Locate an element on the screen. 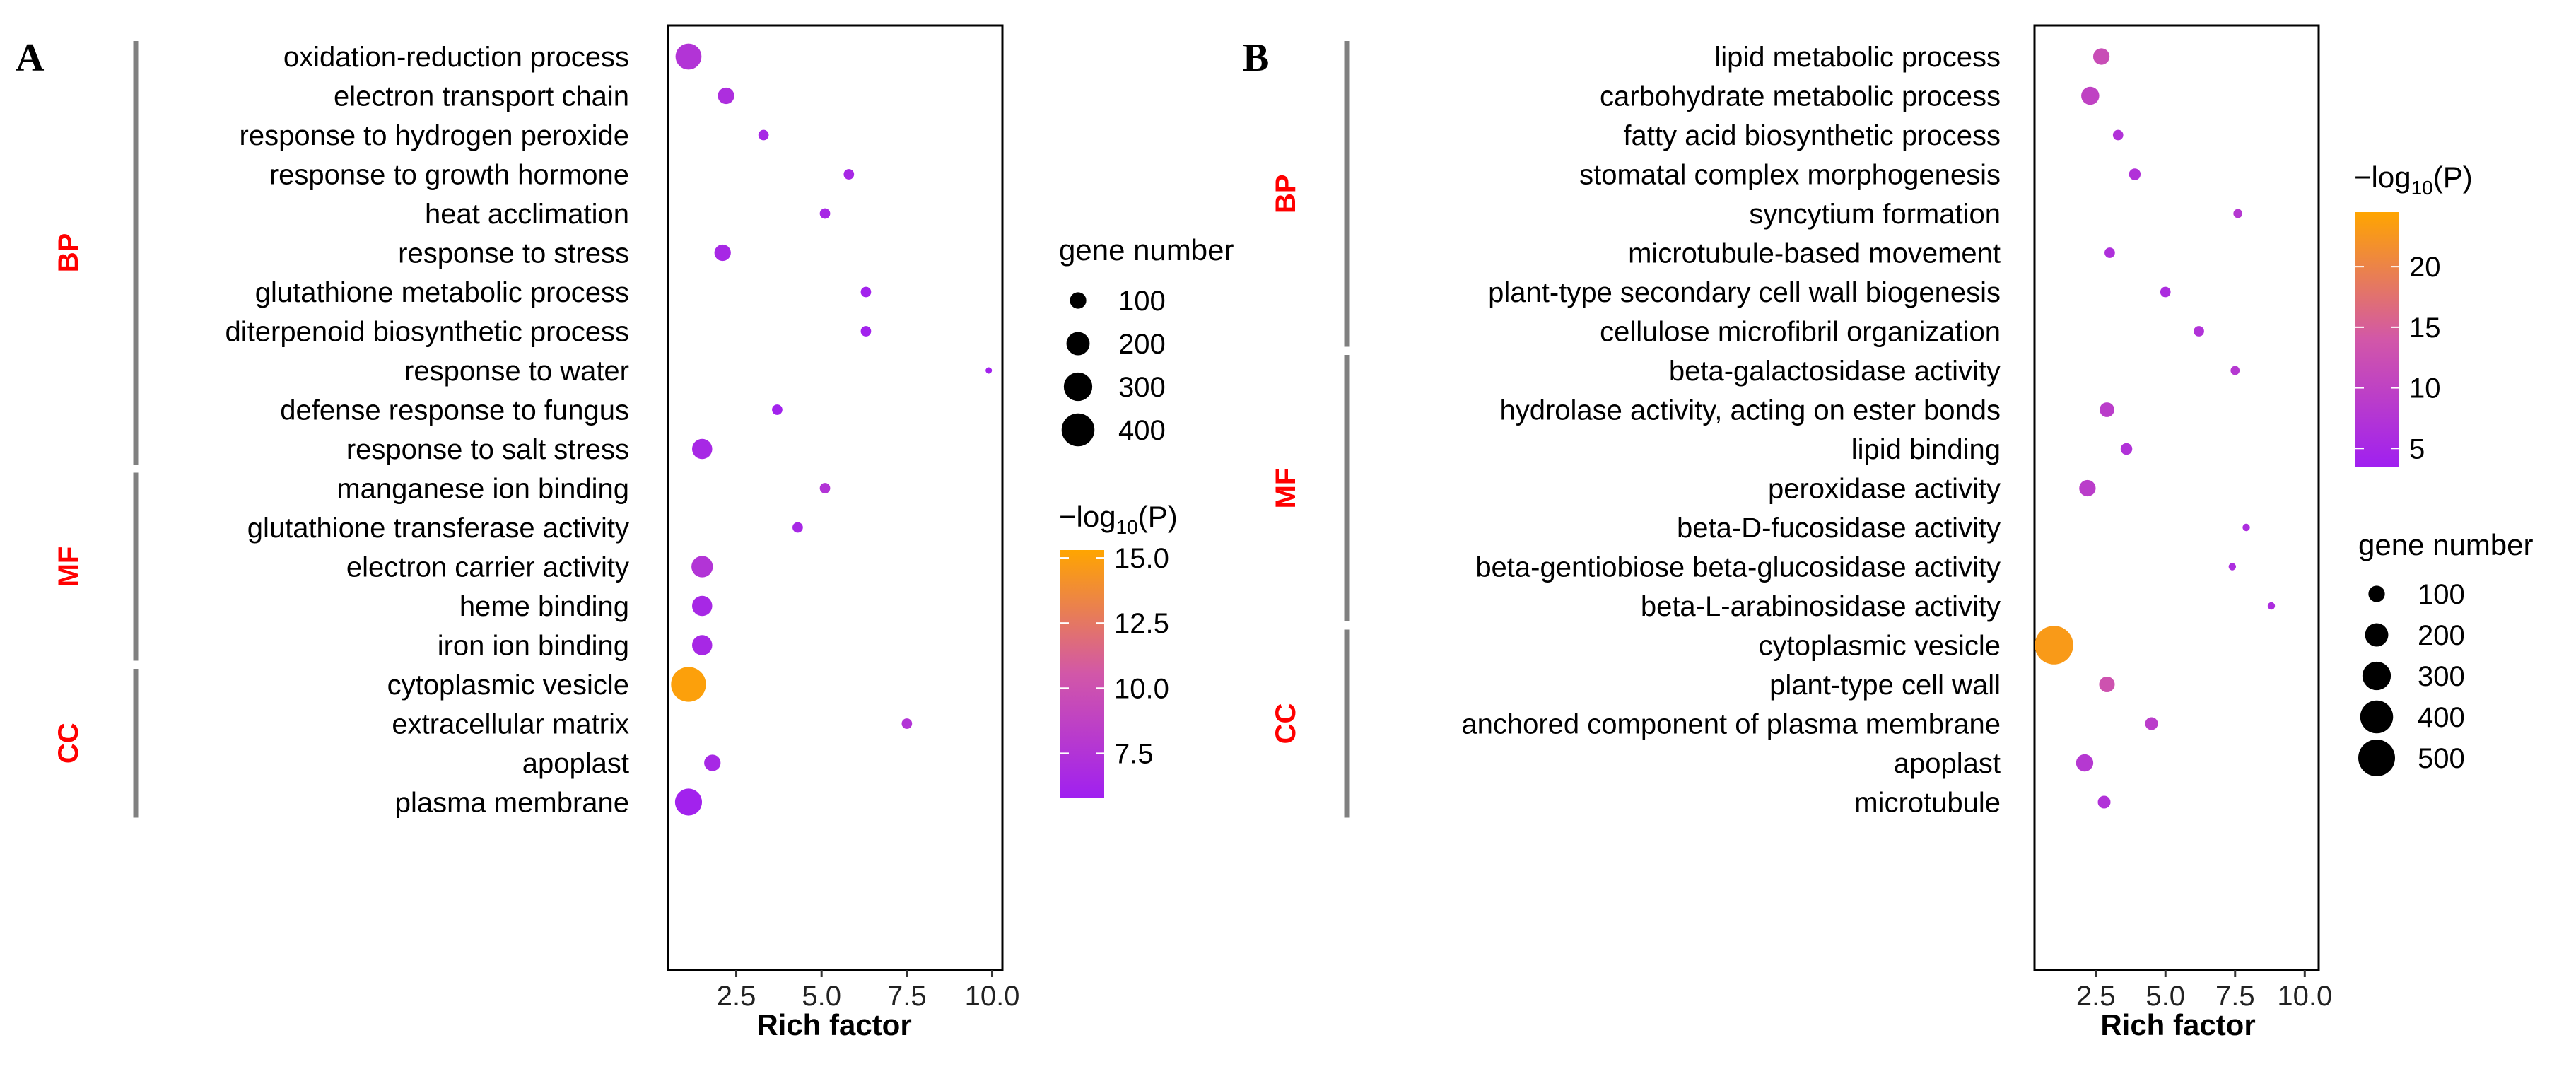 Image resolution: width=2576 pixels, height=1069 pixels. panel-b-x-tick-label: 7.5 is located at coordinates (2235, 996).